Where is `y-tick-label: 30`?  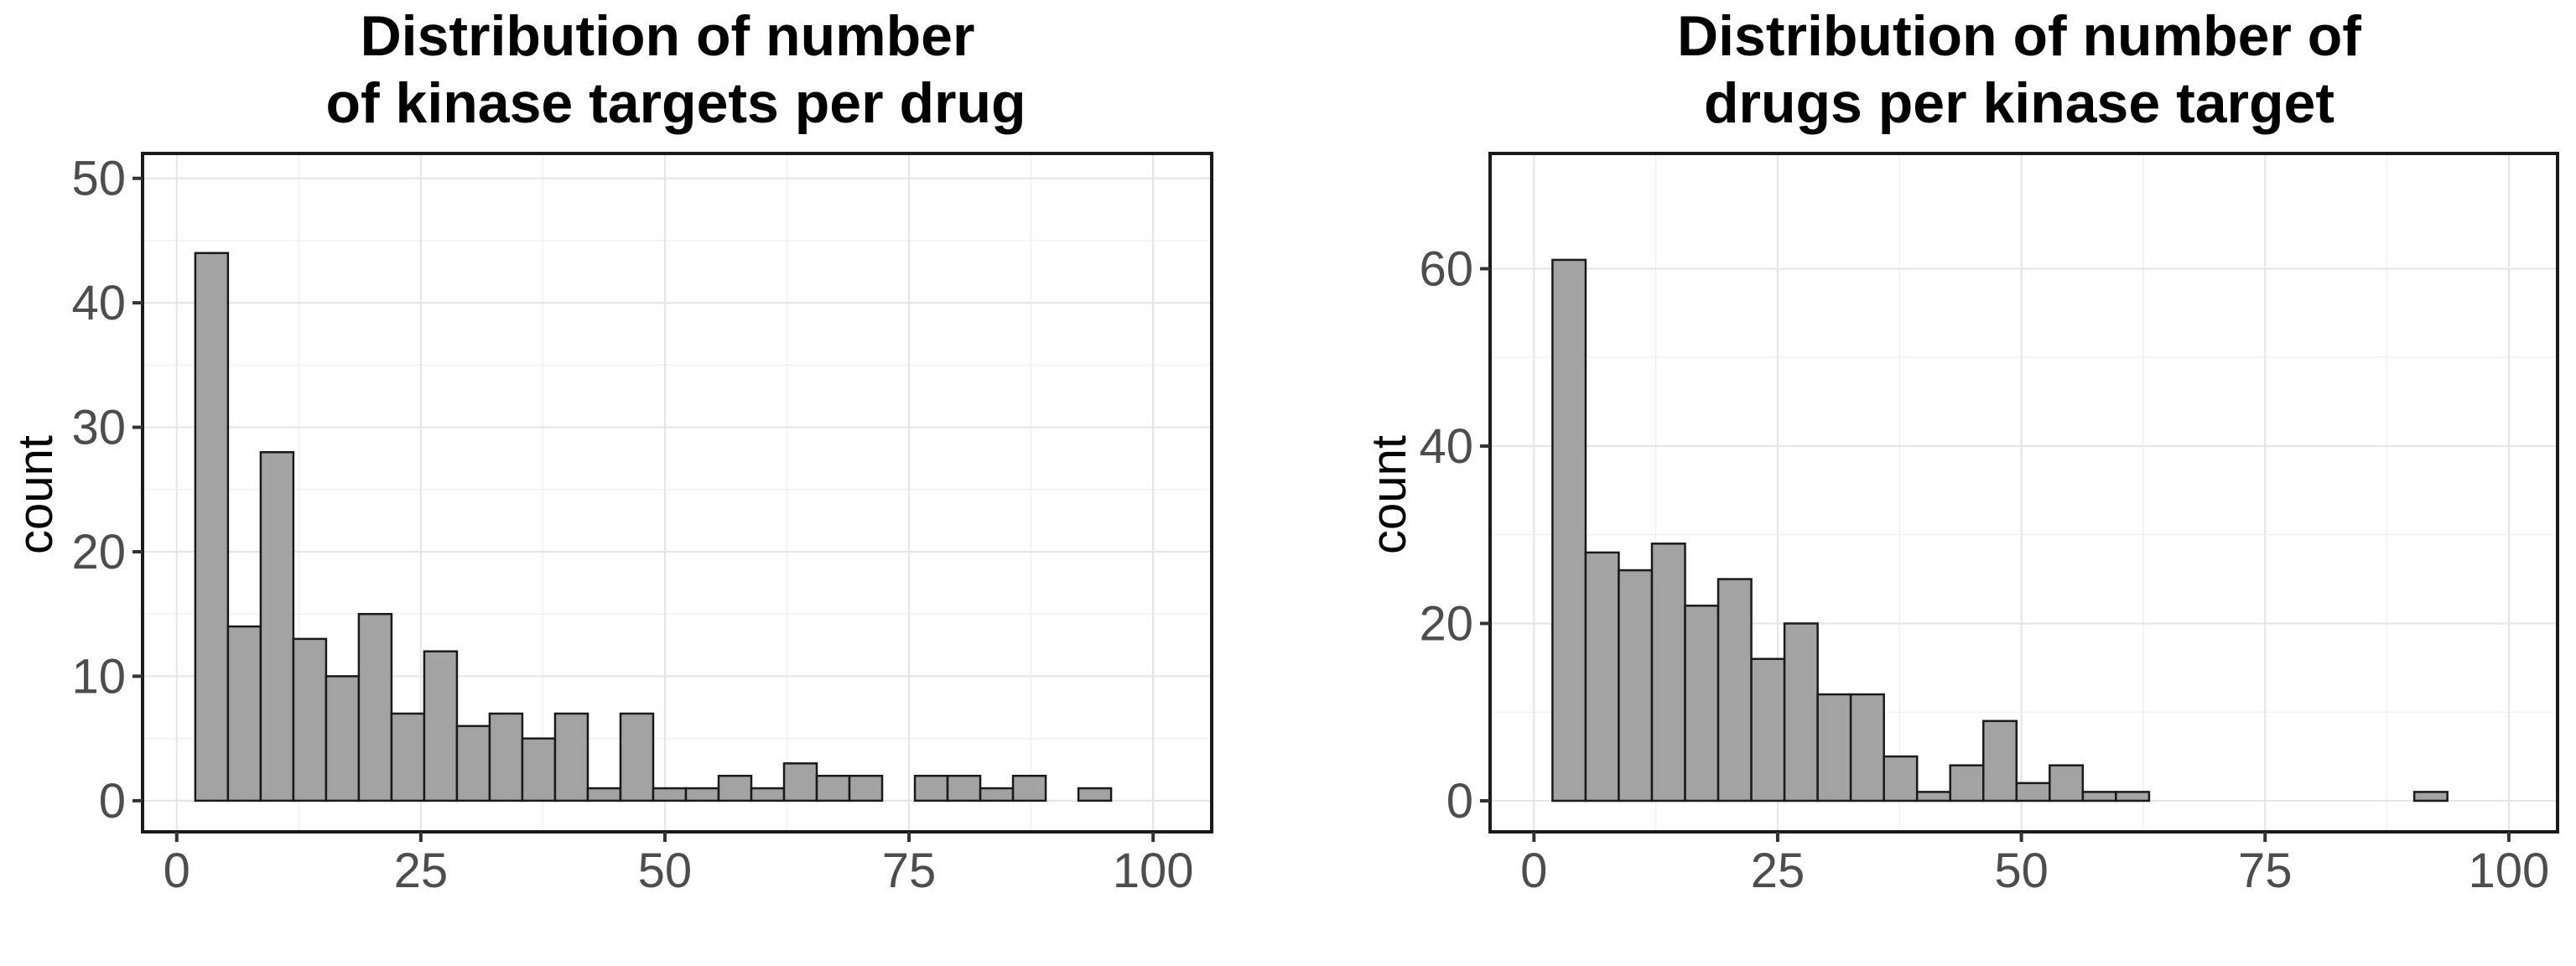
y-tick-label: 30 is located at coordinates (98, 428).